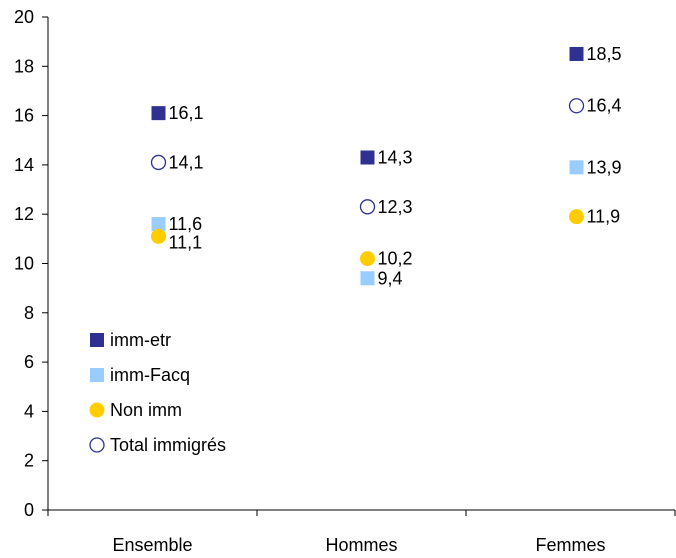  What do you see at coordinates (395, 158) in the screenshot?
I see `data-label-imm-etr: 14,3` at bounding box center [395, 158].